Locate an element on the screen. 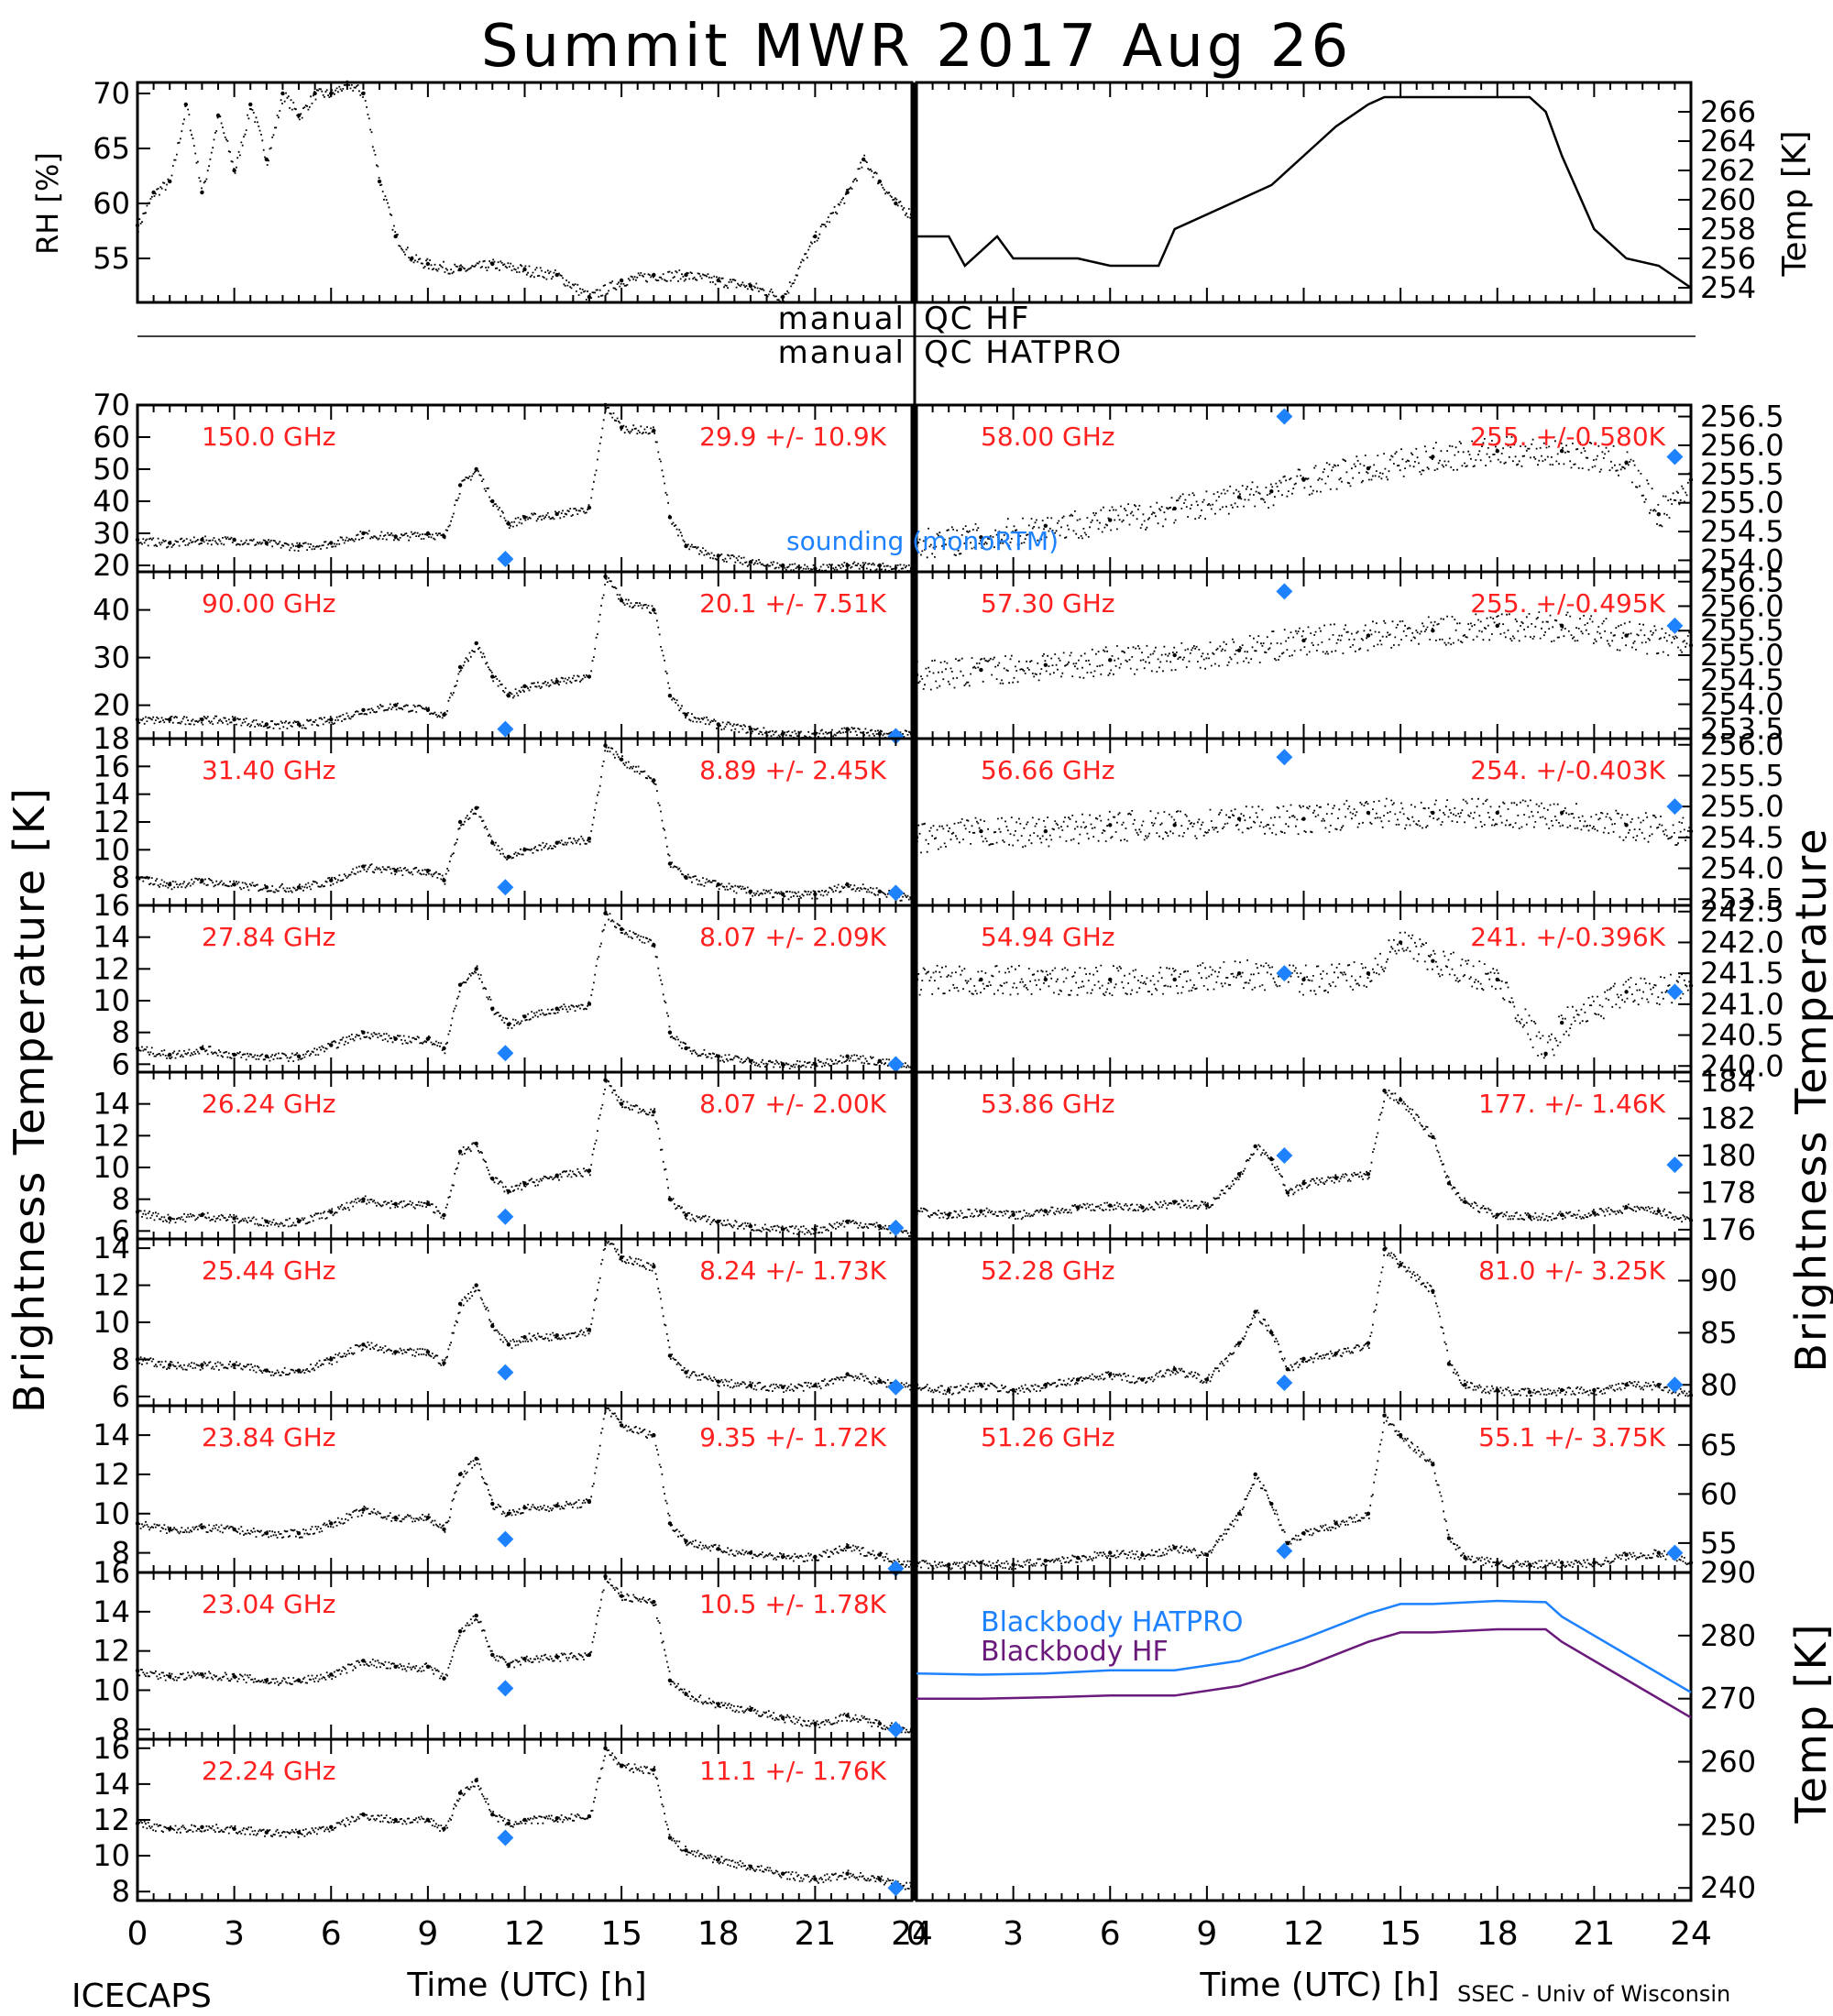  air-temperature-series-line is located at coordinates (1304, 192).